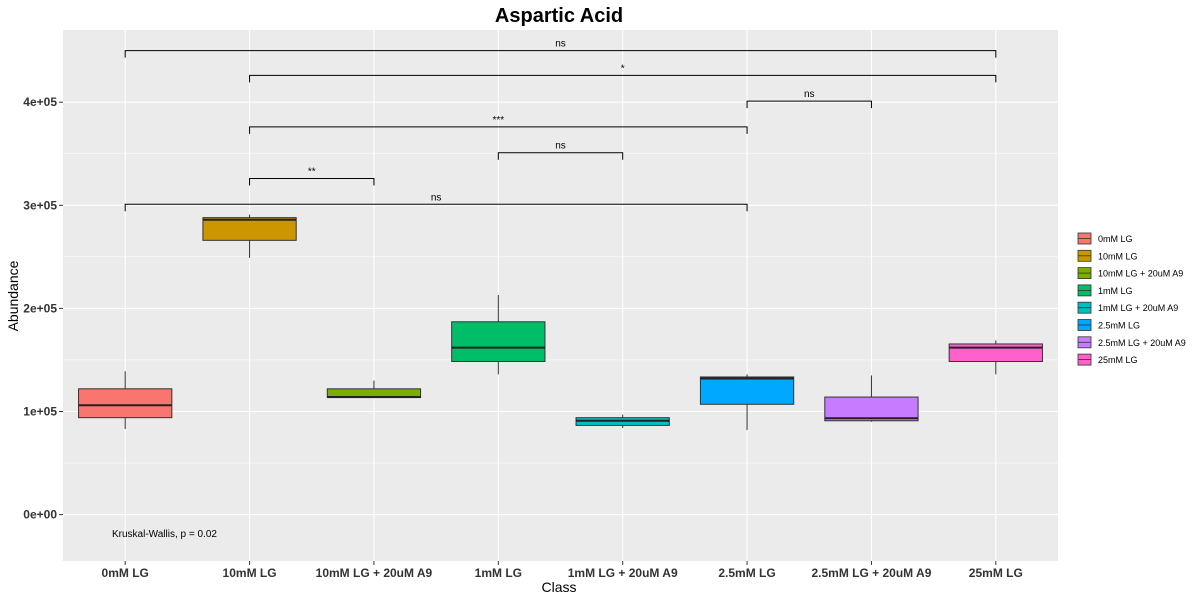 This screenshot has height=600, width=1200. I want to click on legend-label: 0mM LG, so click(1115, 239).